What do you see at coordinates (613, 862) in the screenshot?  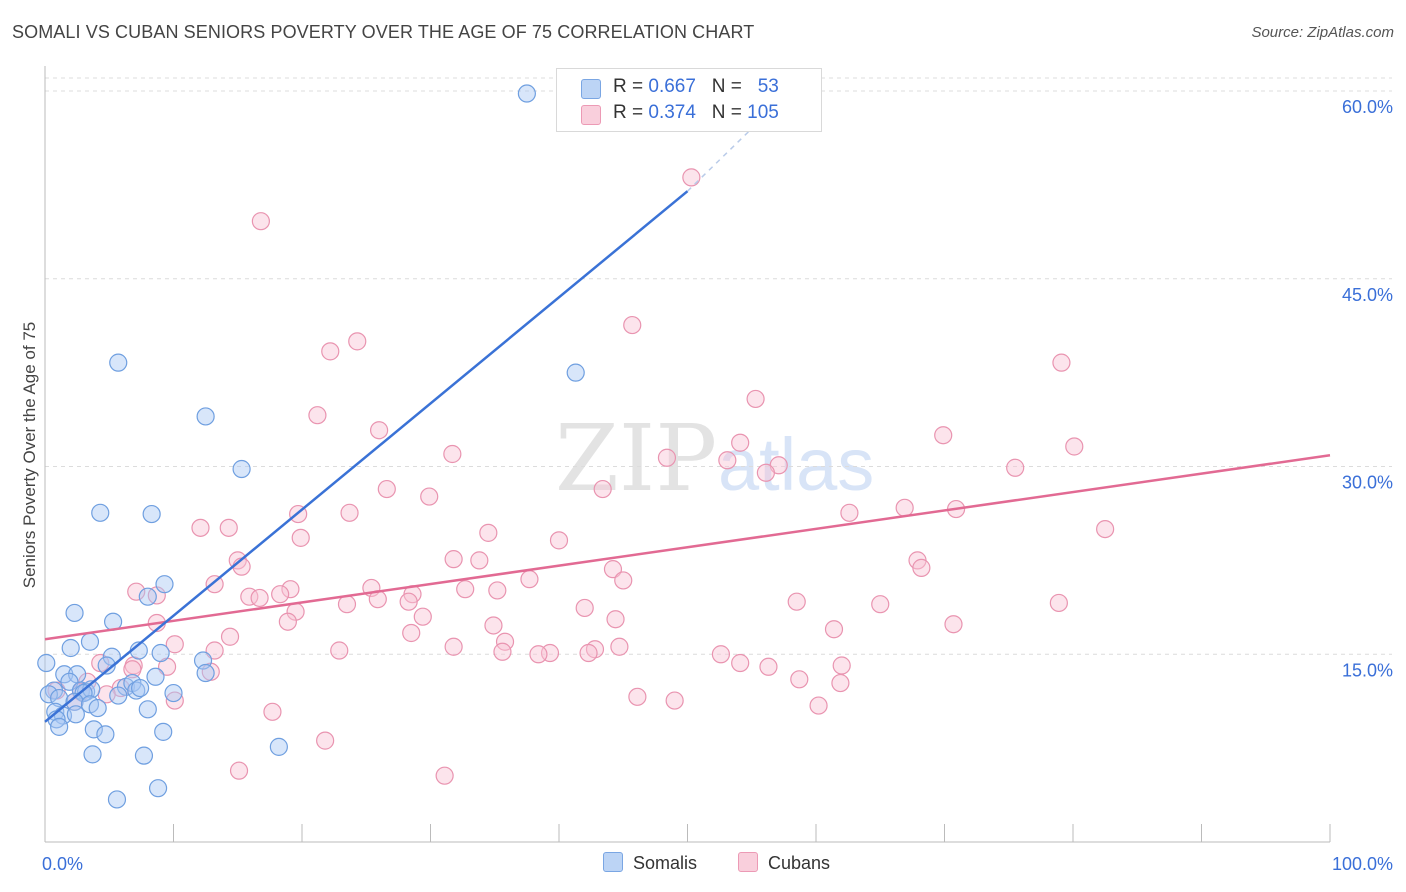 I see `somali-legend-swatch` at bounding box center [613, 862].